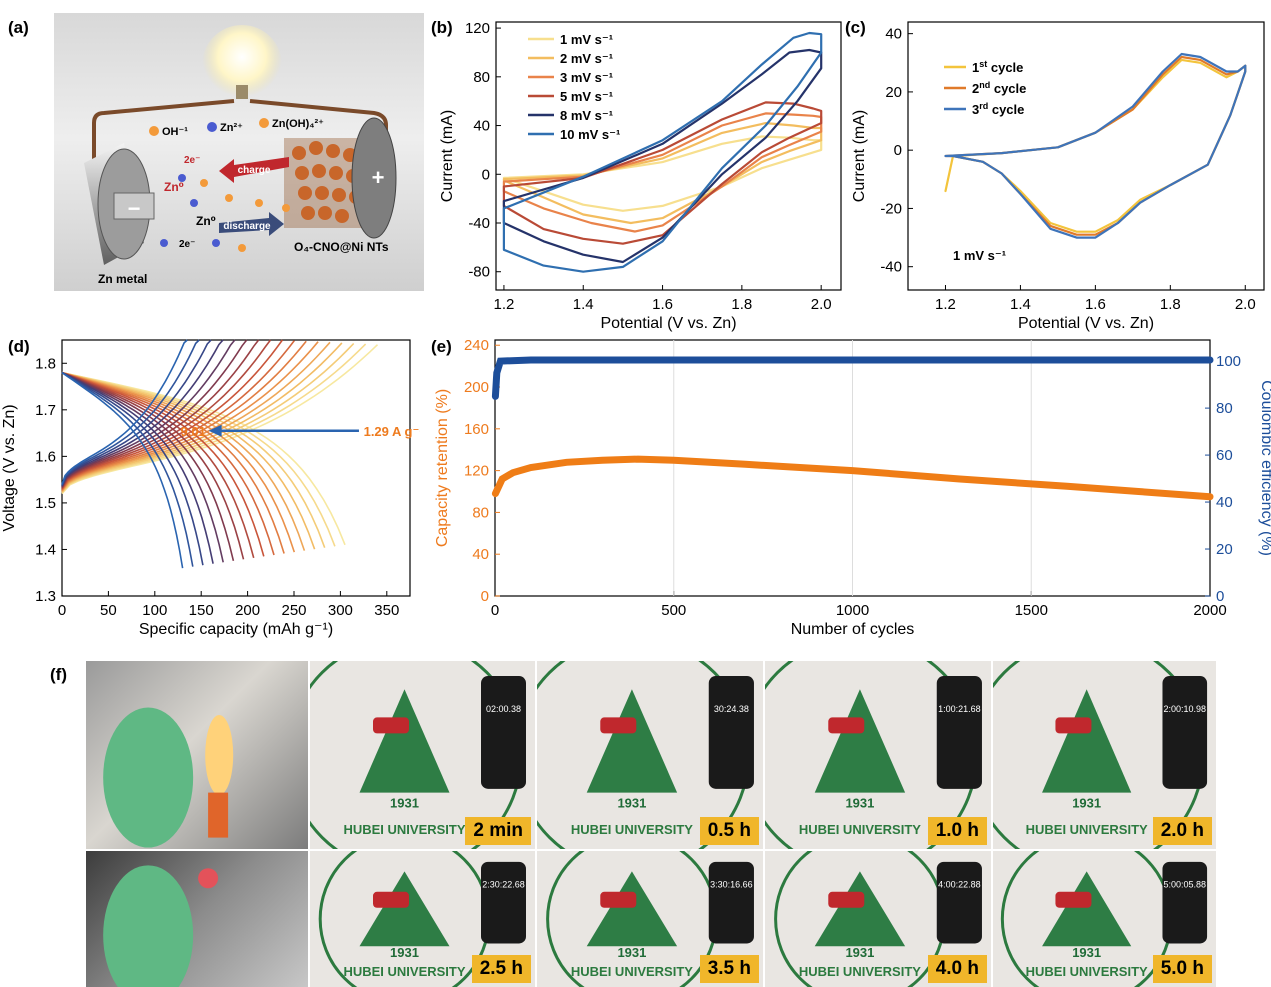 The height and width of the screenshot is (987, 1271). I want to click on demo-photo-5: 1931 HUBEI UNIVERSITY 2:30:22.68 2.5 h, so click(422, 919).